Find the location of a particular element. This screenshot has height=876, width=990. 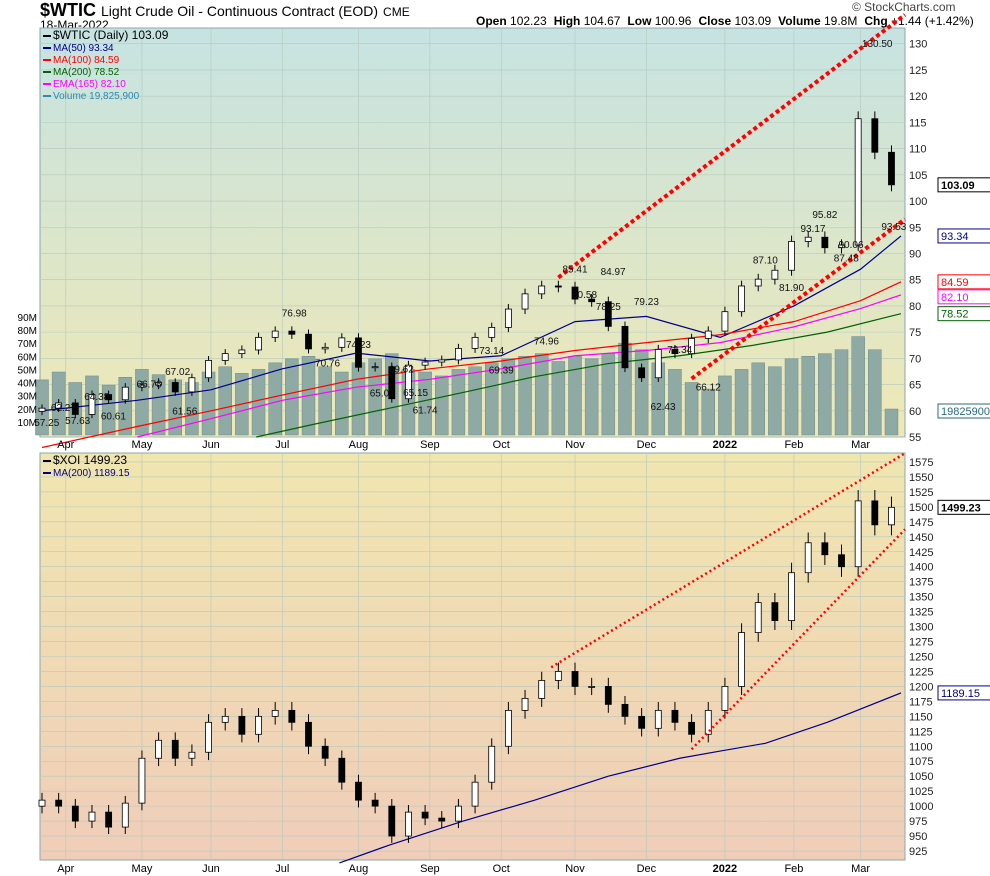

price-annotation: 57.63 is located at coordinates (77, 421).